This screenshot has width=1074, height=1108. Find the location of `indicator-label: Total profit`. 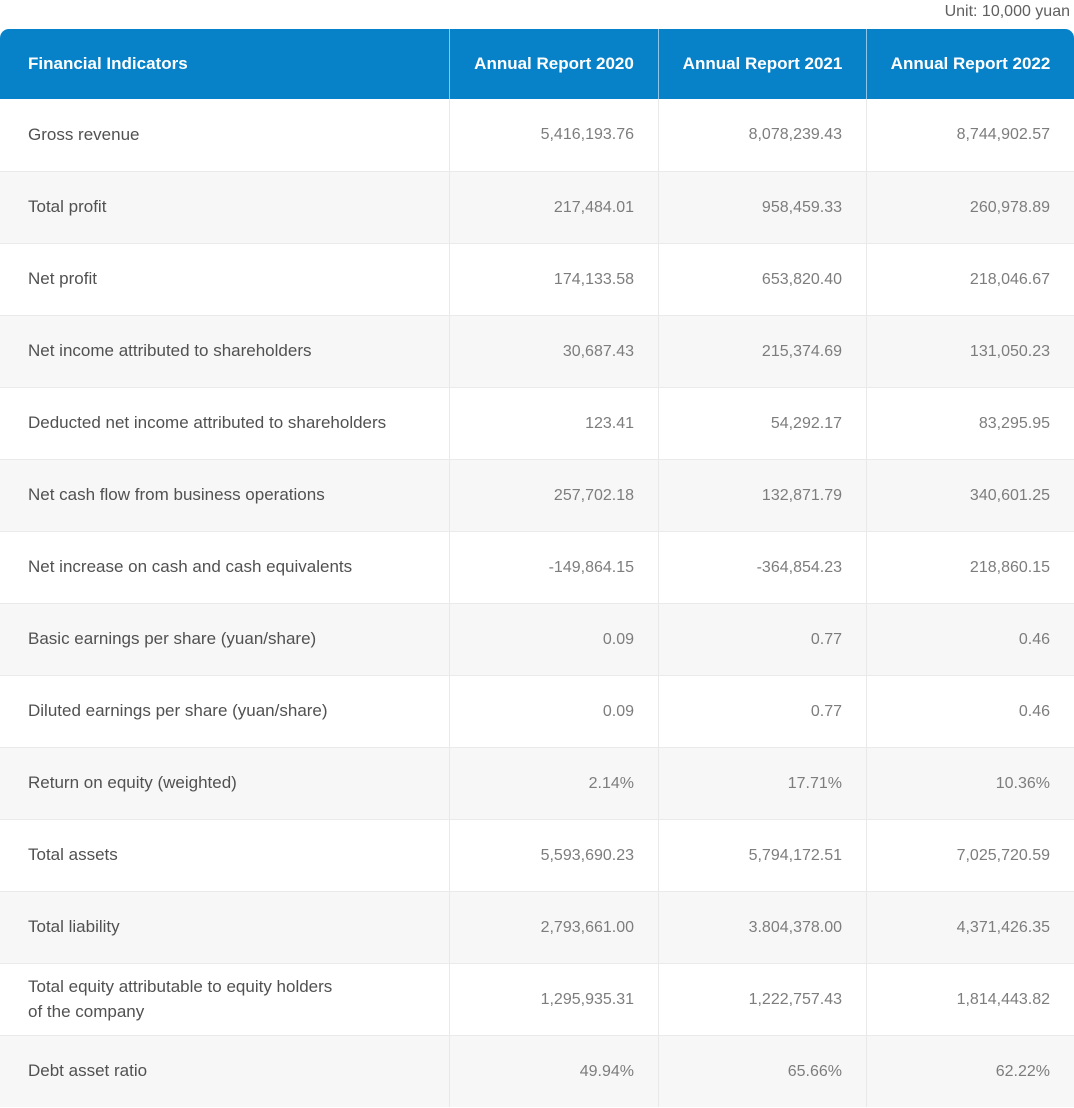

indicator-label: Total profit is located at coordinates (67, 207).